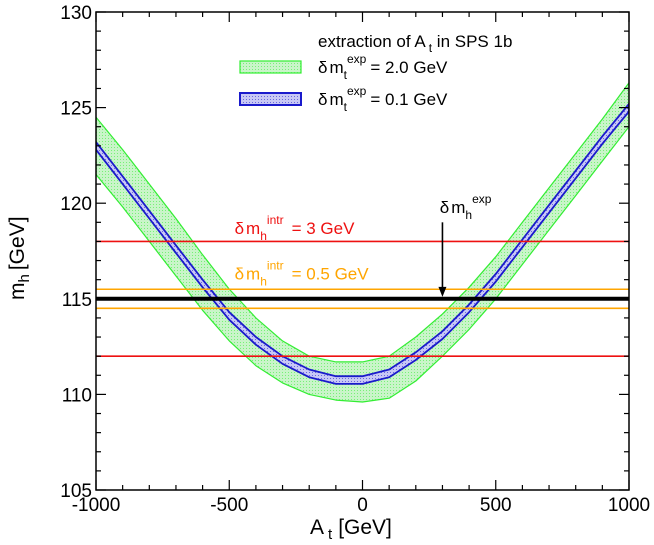  What do you see at coordinates (76, 204) in the screenshot?
I see `y-tick-label: 120` at bounding box center [76, 204].